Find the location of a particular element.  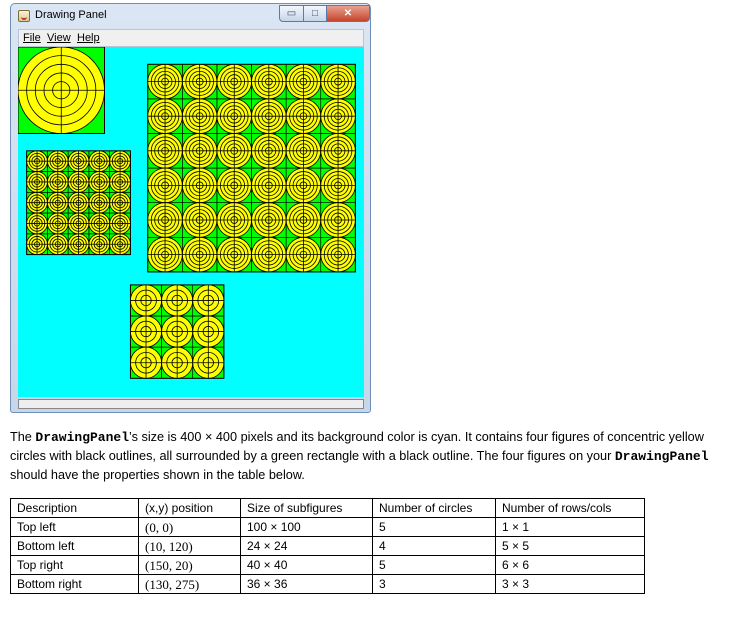

header-description: Description is located at coordinates (74, 508).